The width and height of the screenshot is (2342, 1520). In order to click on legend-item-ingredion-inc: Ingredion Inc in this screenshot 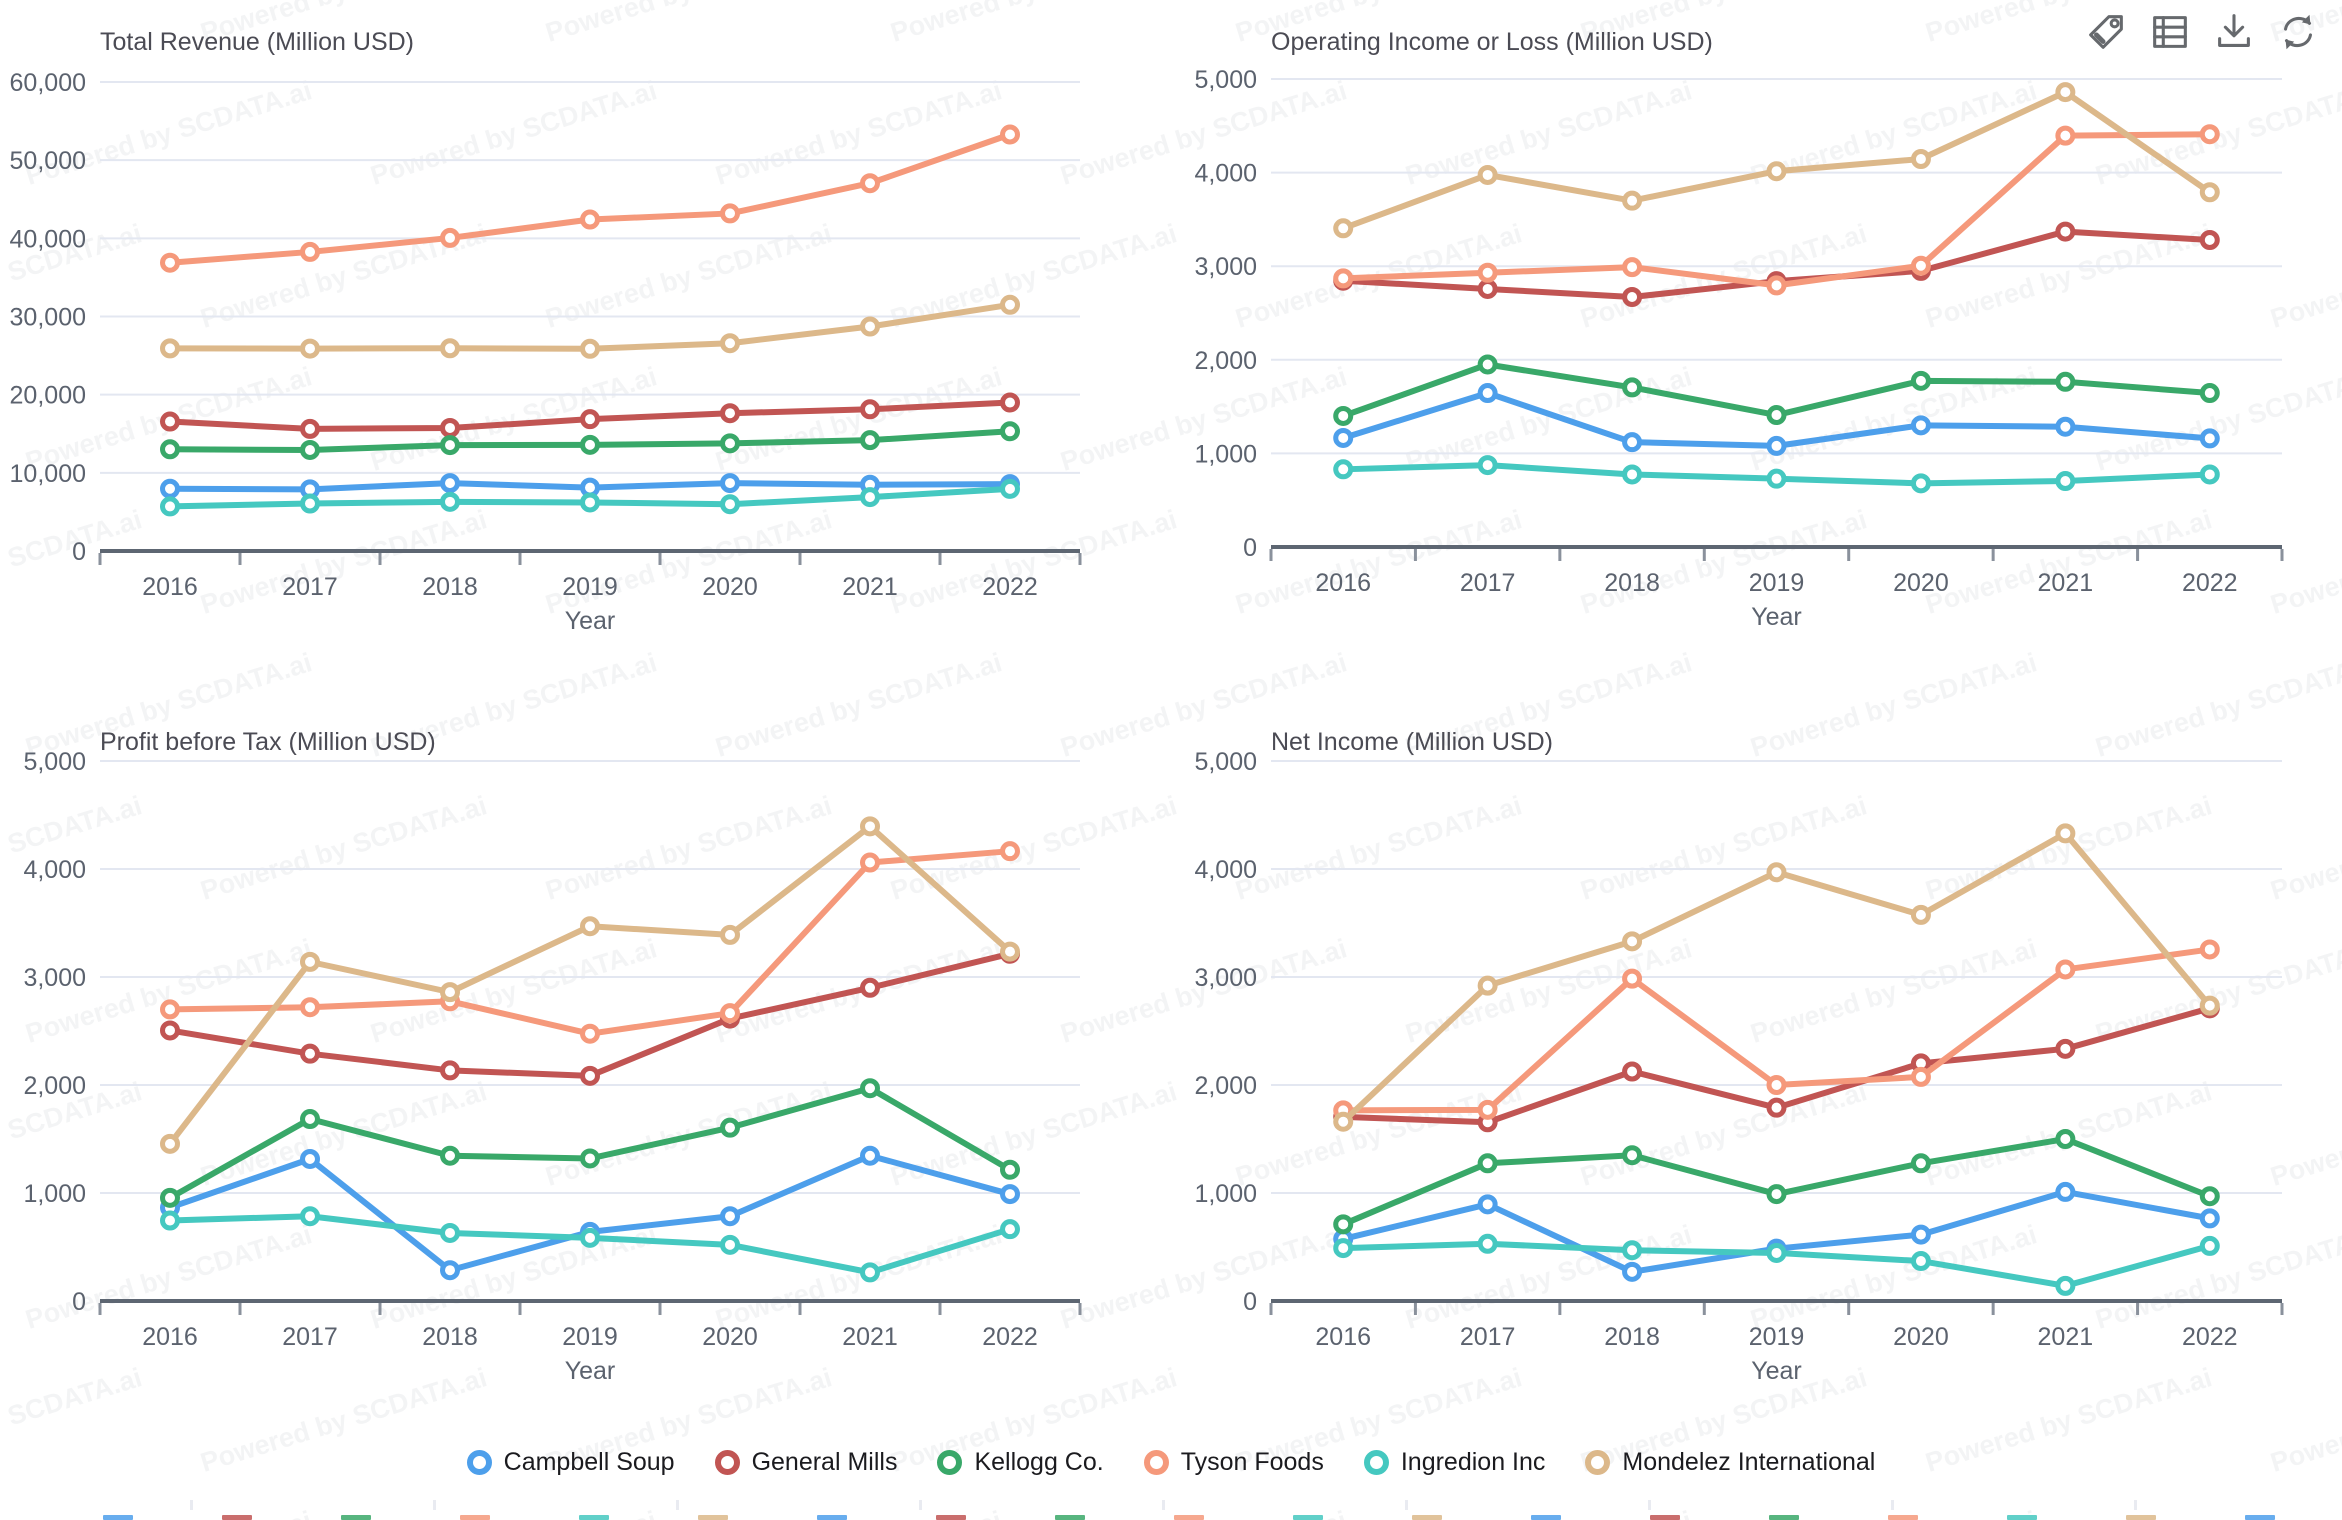, I will do `click(1454, 1462)`.